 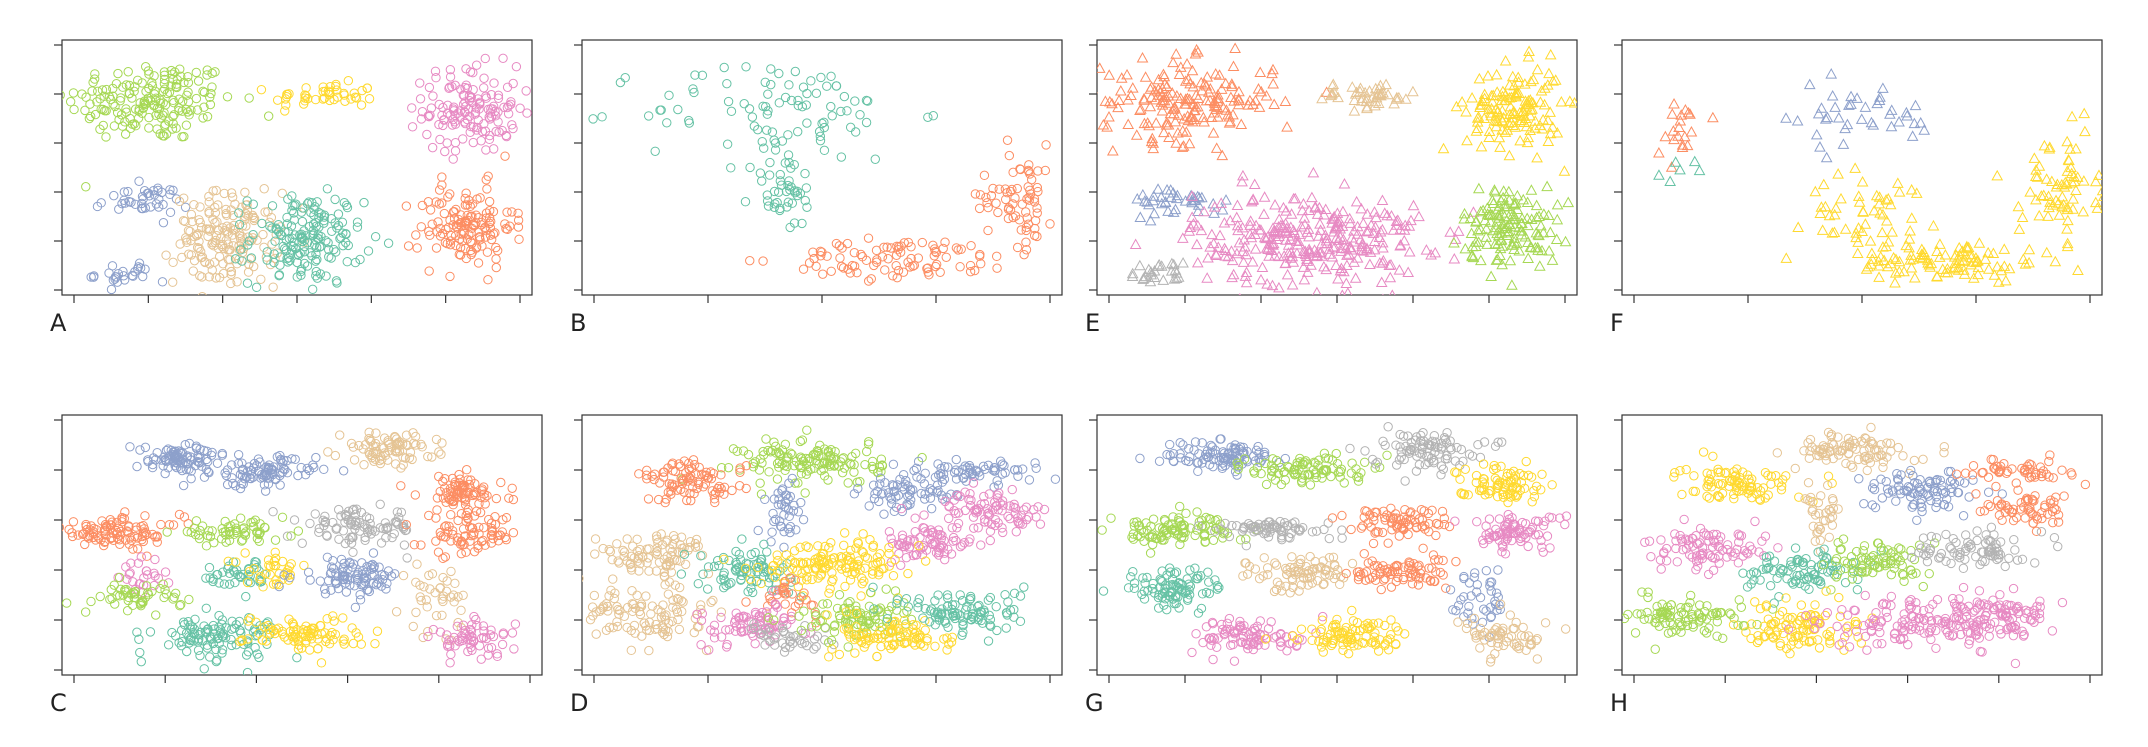 What do you see at coordinates (58, 323) in the screenshot?
I see `panel-label: A` at bounding box center [58, 323].